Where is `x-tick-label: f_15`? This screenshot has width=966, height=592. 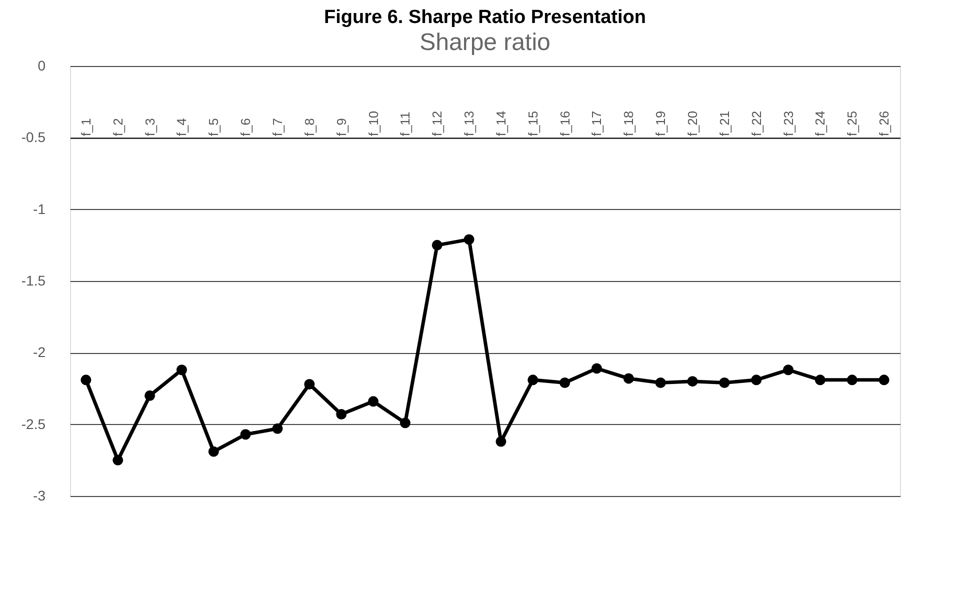 x-tick-label: f_15 is located at coordinates (532, 123).